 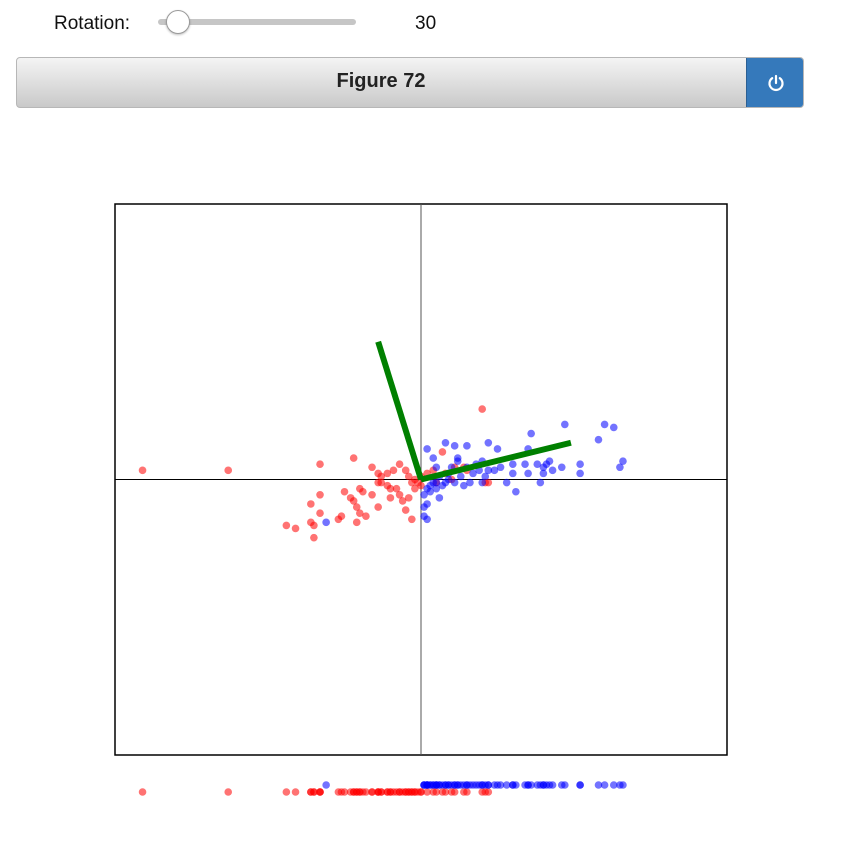 I want to click on rotation-slider-track, so click(x=257, y=22).